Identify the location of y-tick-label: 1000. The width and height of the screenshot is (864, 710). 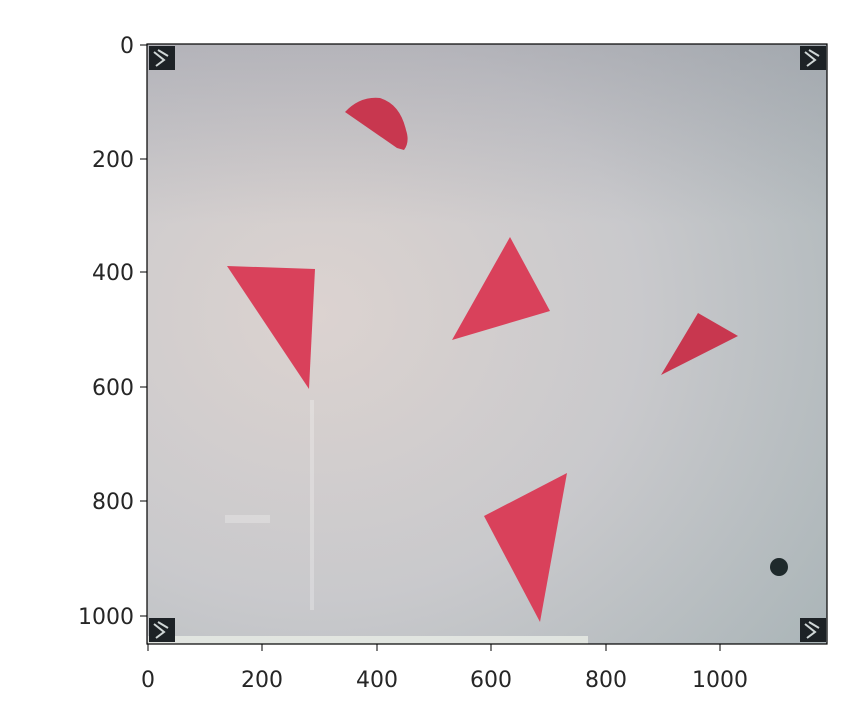
(106, 617).